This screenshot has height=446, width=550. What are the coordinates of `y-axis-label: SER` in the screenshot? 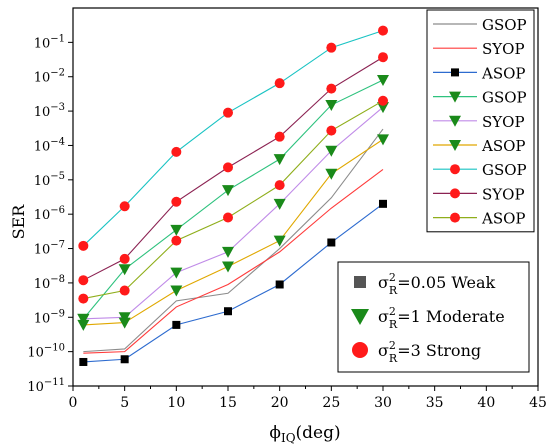 It's located at (18, 222).